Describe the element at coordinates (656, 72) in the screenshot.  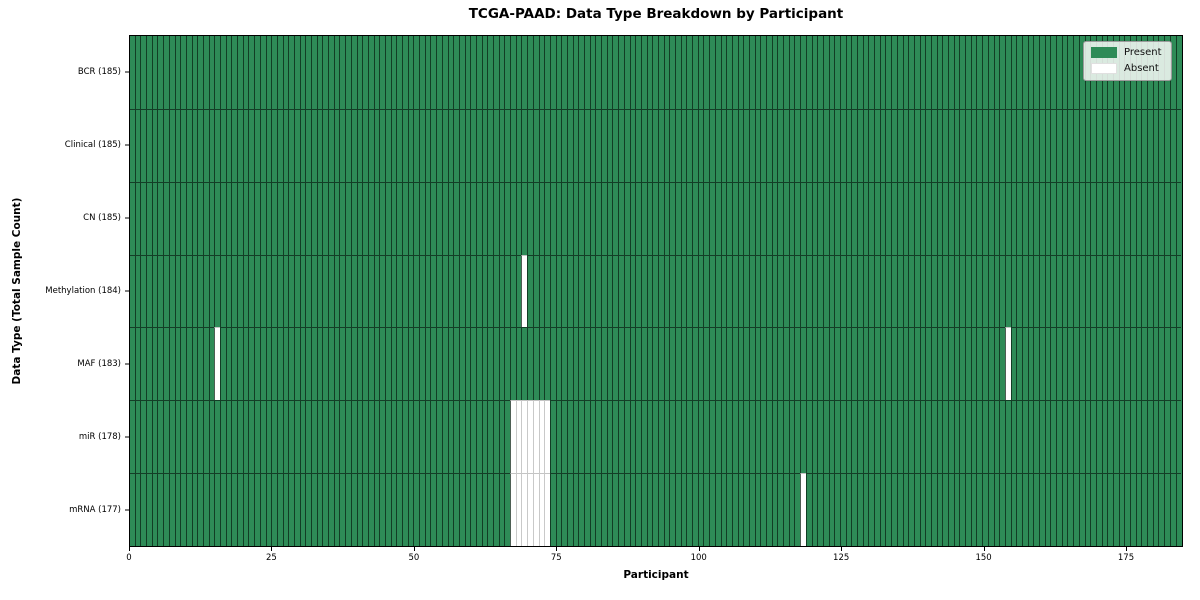
I see `heatmap-row-bcr` at that location.